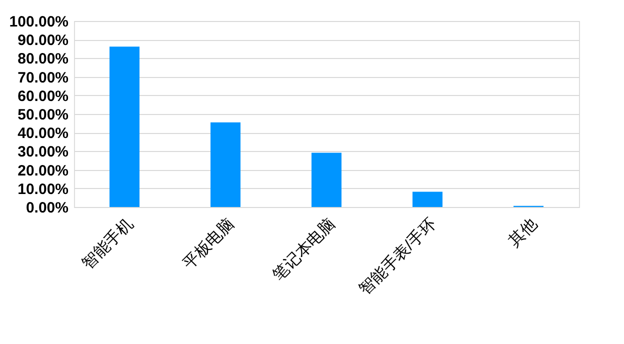  Describe the element at coordinates (304, 249) in the screenshot. I see `x-tick-label: 笔记本电脑` at that location.